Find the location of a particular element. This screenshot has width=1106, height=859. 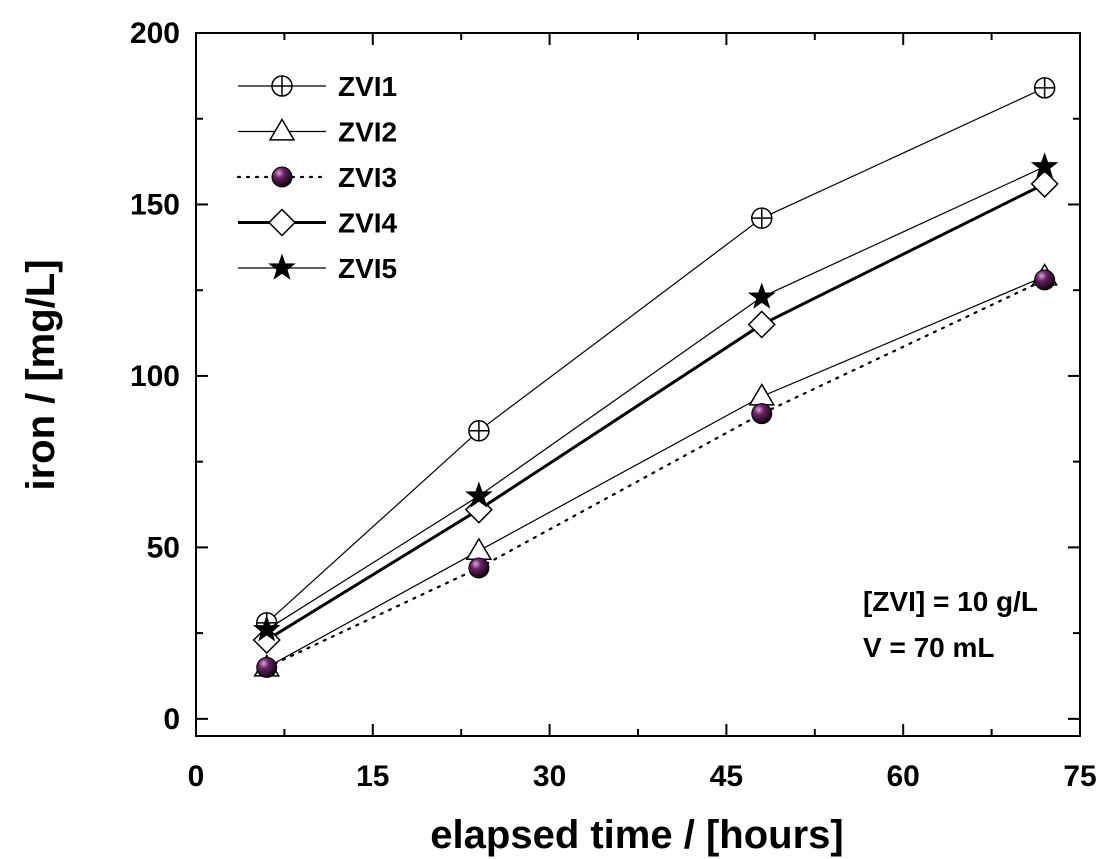

legend-label: ZVI5 is located at coordinates (367, 268).